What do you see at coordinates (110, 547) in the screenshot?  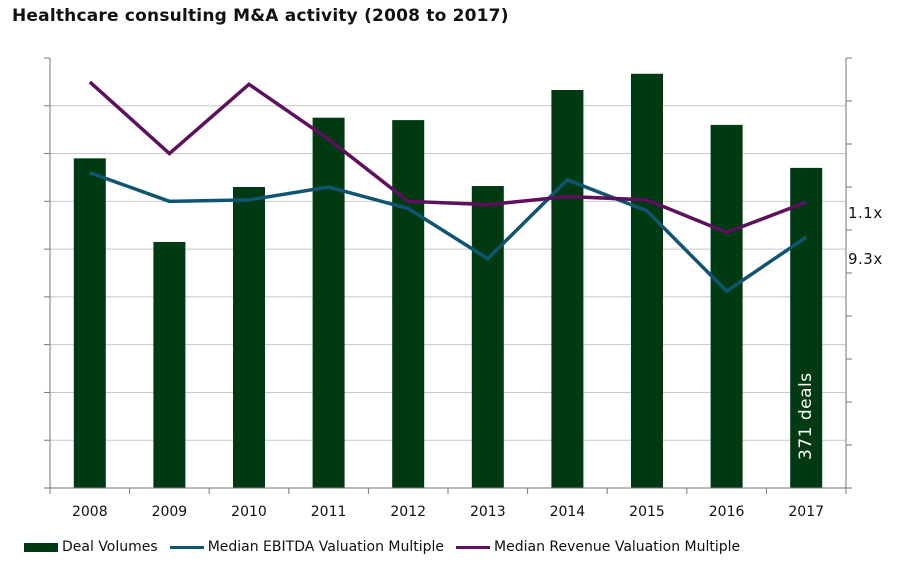 I see `legend-label: Deal Volumes` at bounding box center [110, 547].